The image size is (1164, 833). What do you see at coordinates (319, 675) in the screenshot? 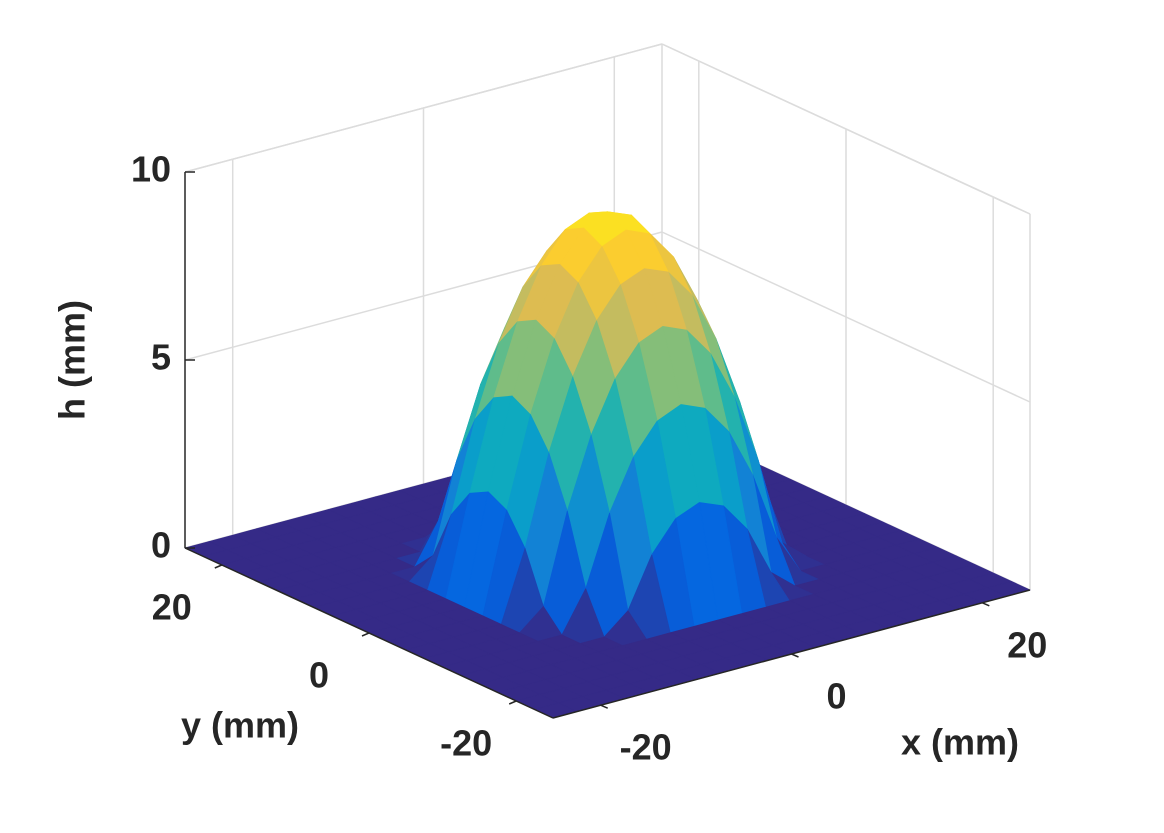
I see `y-tick-label: 0` at bounding box center [319, 675].